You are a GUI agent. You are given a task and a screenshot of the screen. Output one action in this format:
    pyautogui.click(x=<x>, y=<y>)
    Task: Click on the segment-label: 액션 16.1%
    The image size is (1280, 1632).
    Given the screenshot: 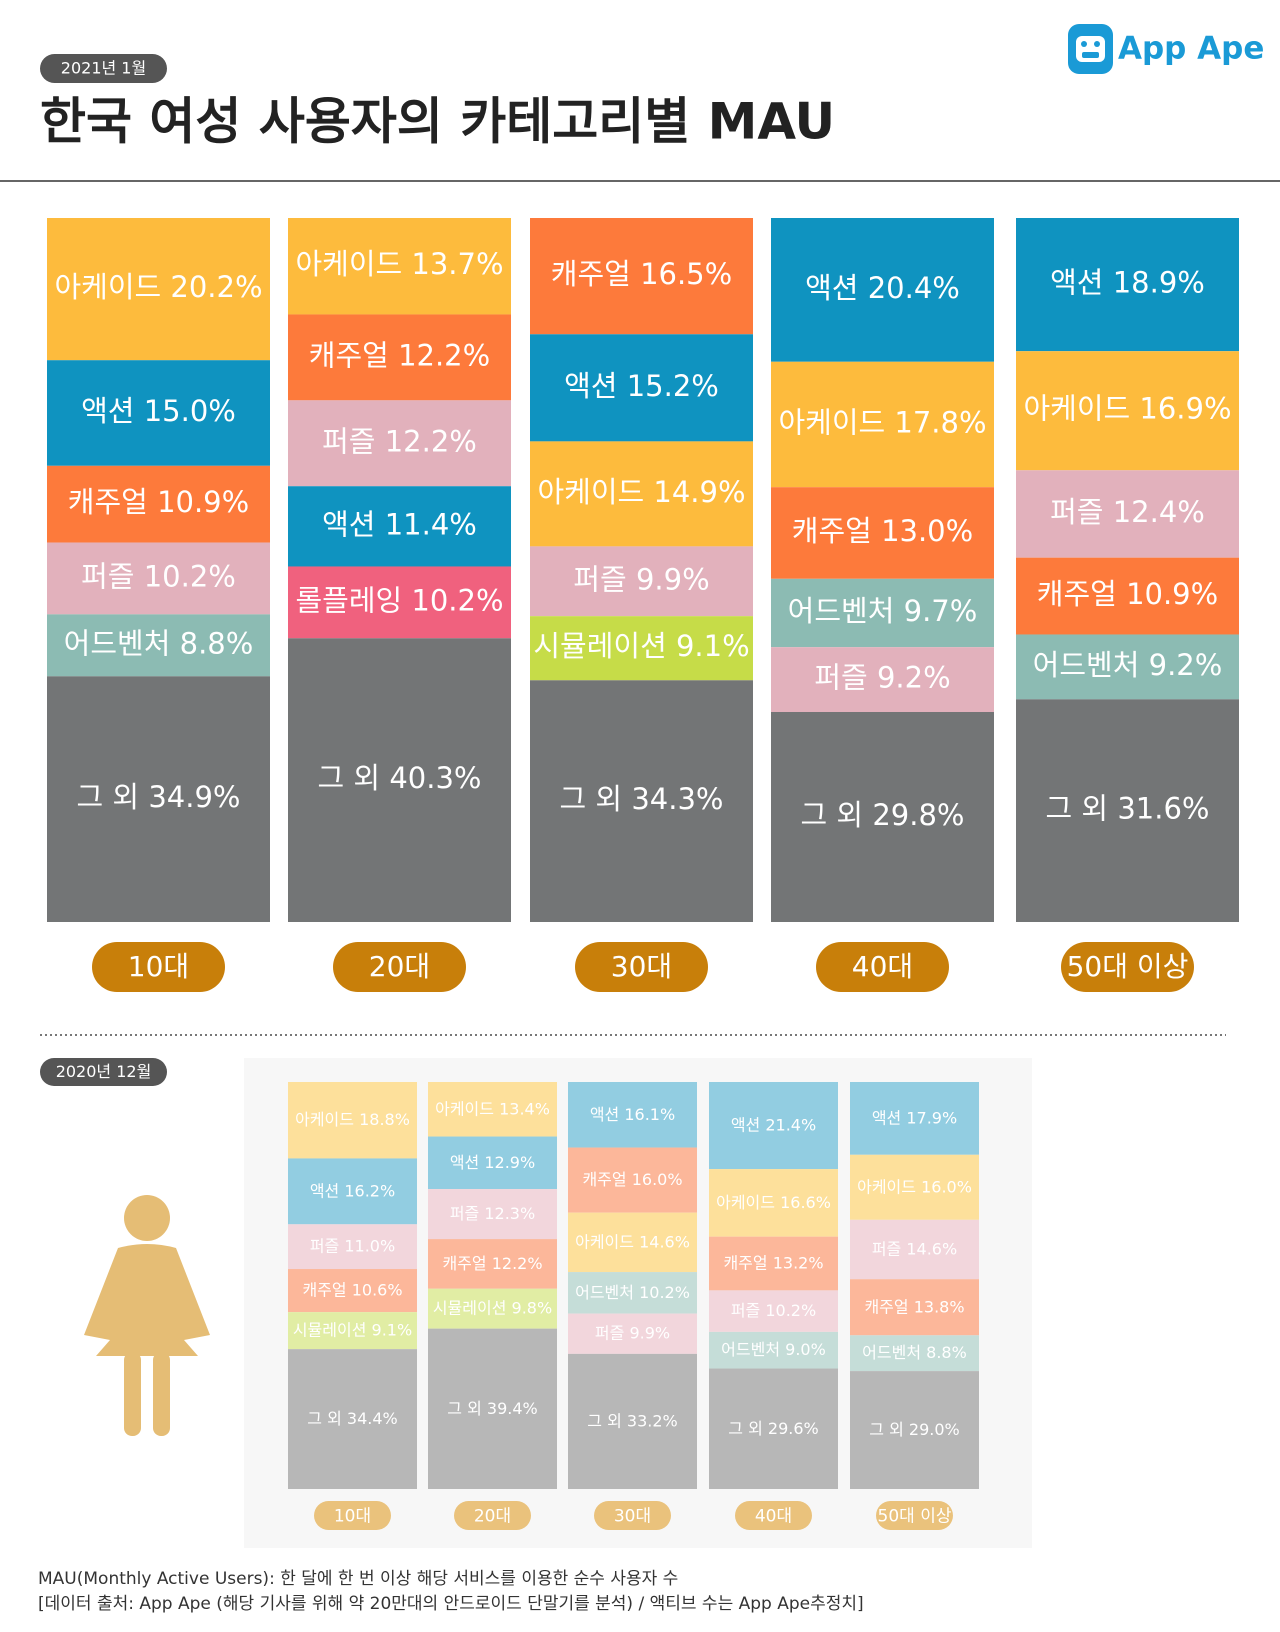 What is the action you would take?
    pyautogui.click(x=632, y=1113)
    